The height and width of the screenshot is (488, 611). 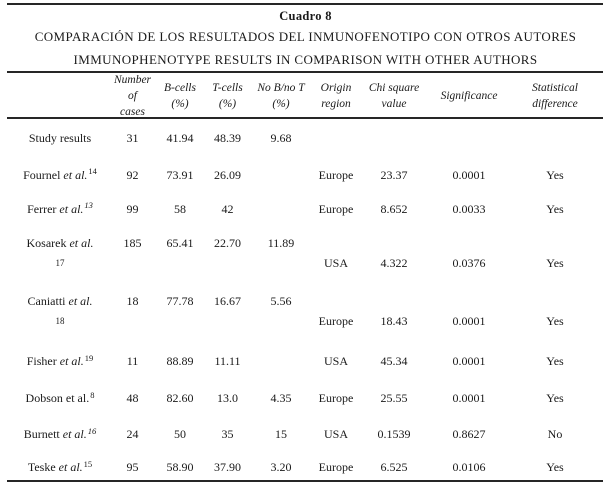 I want to click on header-line: value, so click(x=394, y=104).